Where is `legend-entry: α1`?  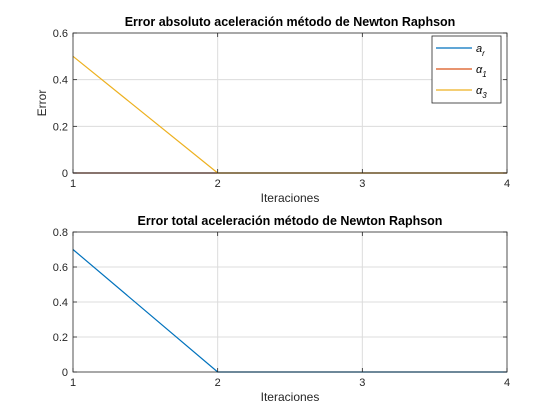
legend-entry: α1 is located at coordinates (481, 71).